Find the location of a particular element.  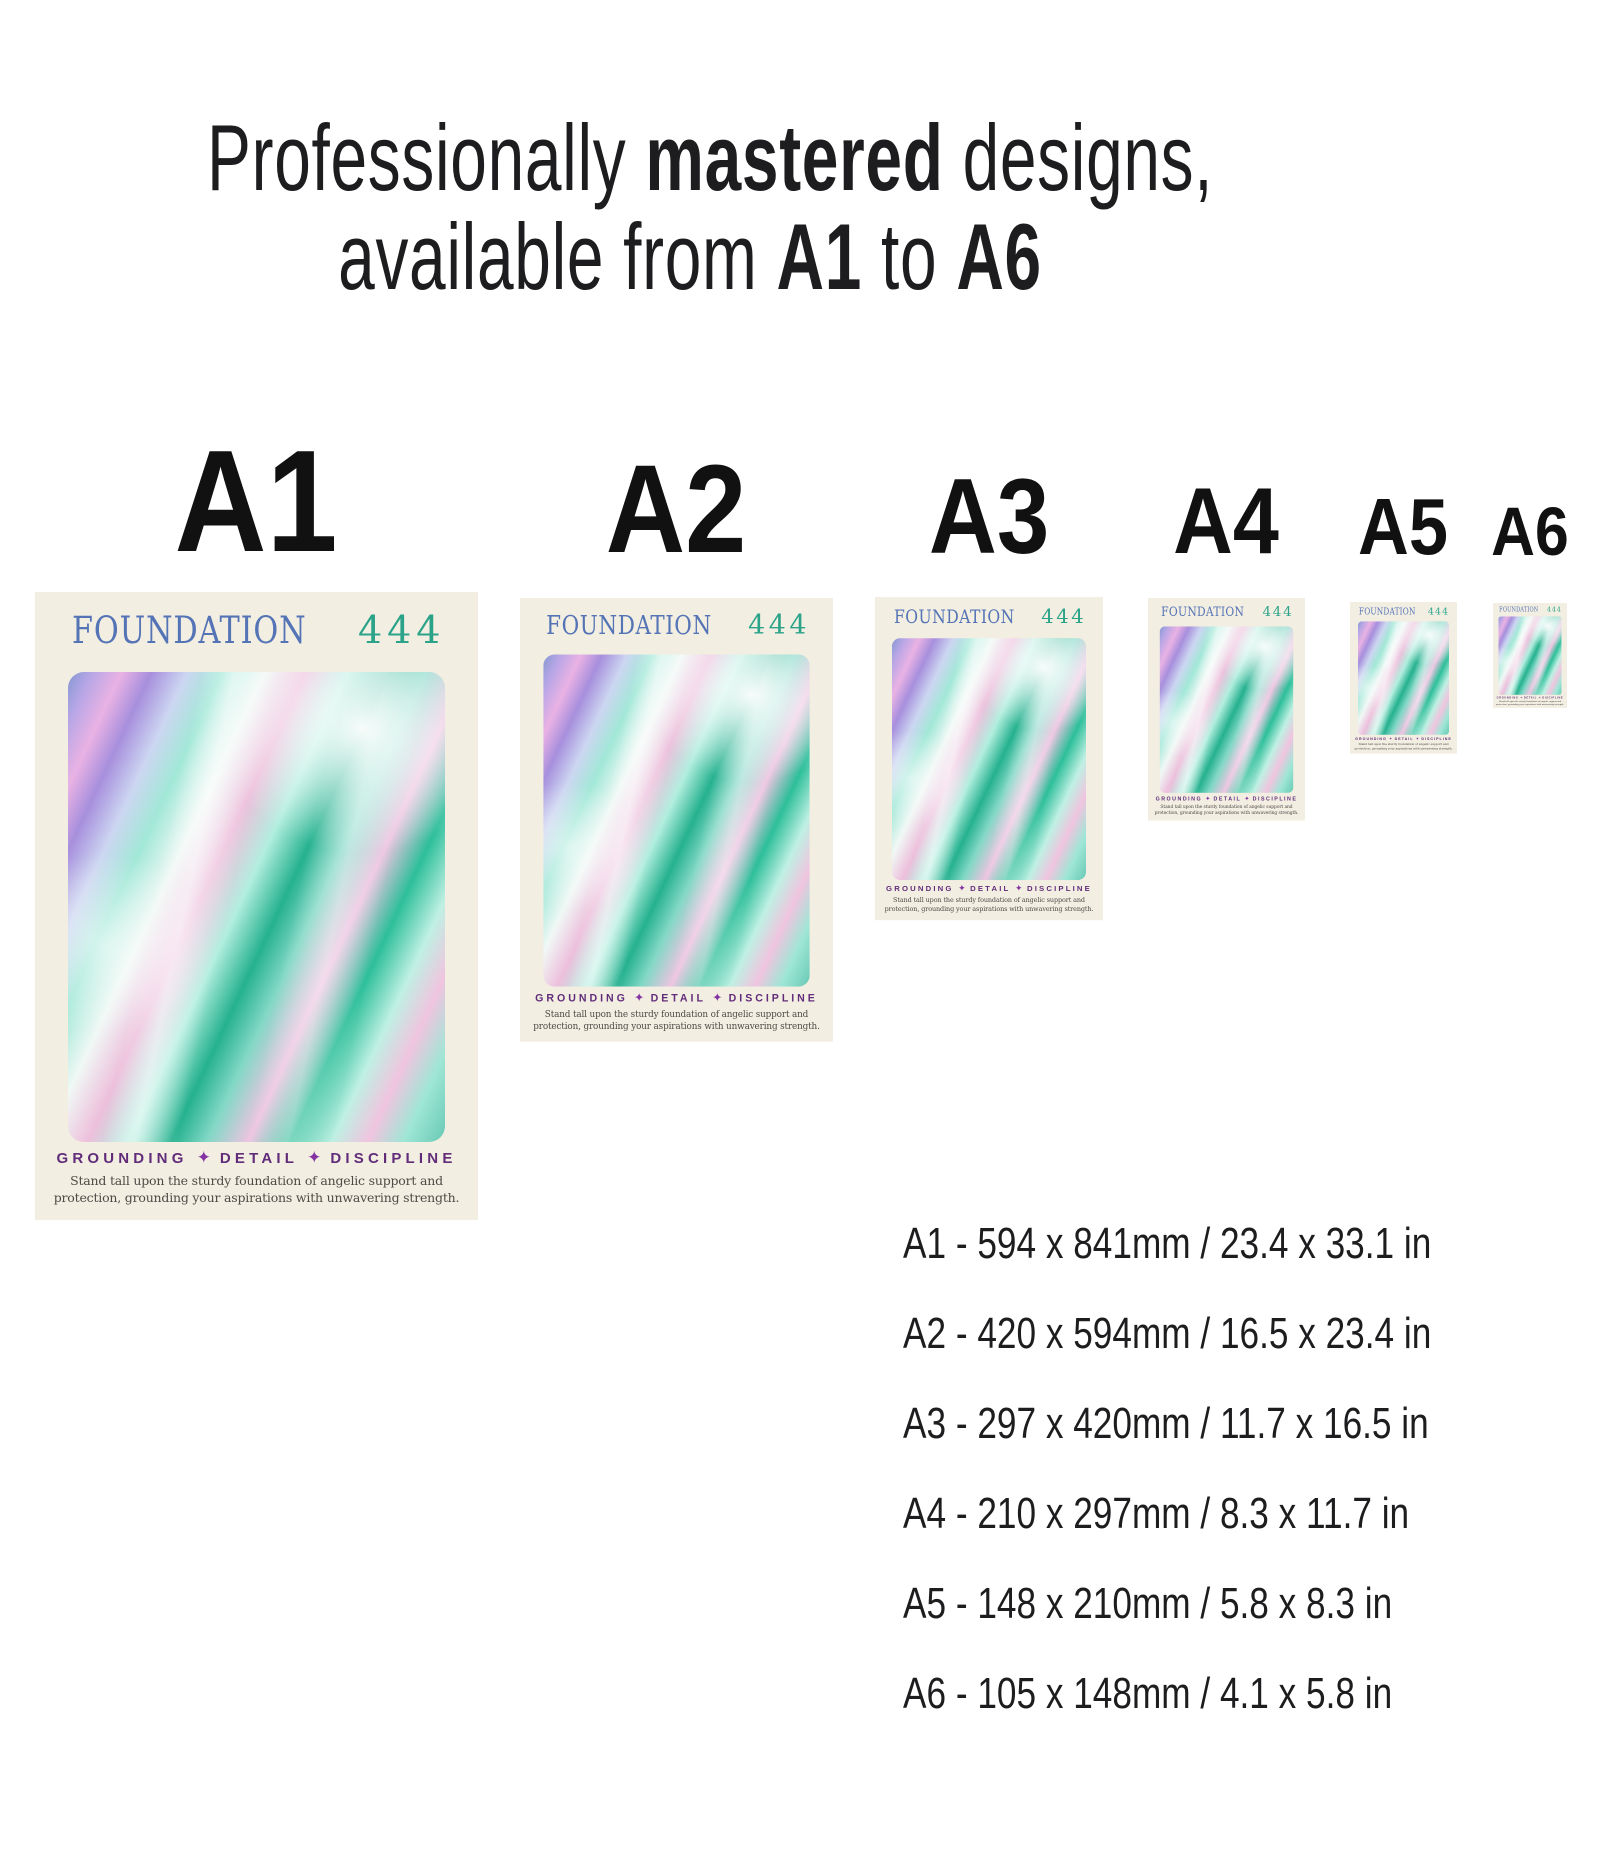

title-text: to is located at coordinates (909, 256).